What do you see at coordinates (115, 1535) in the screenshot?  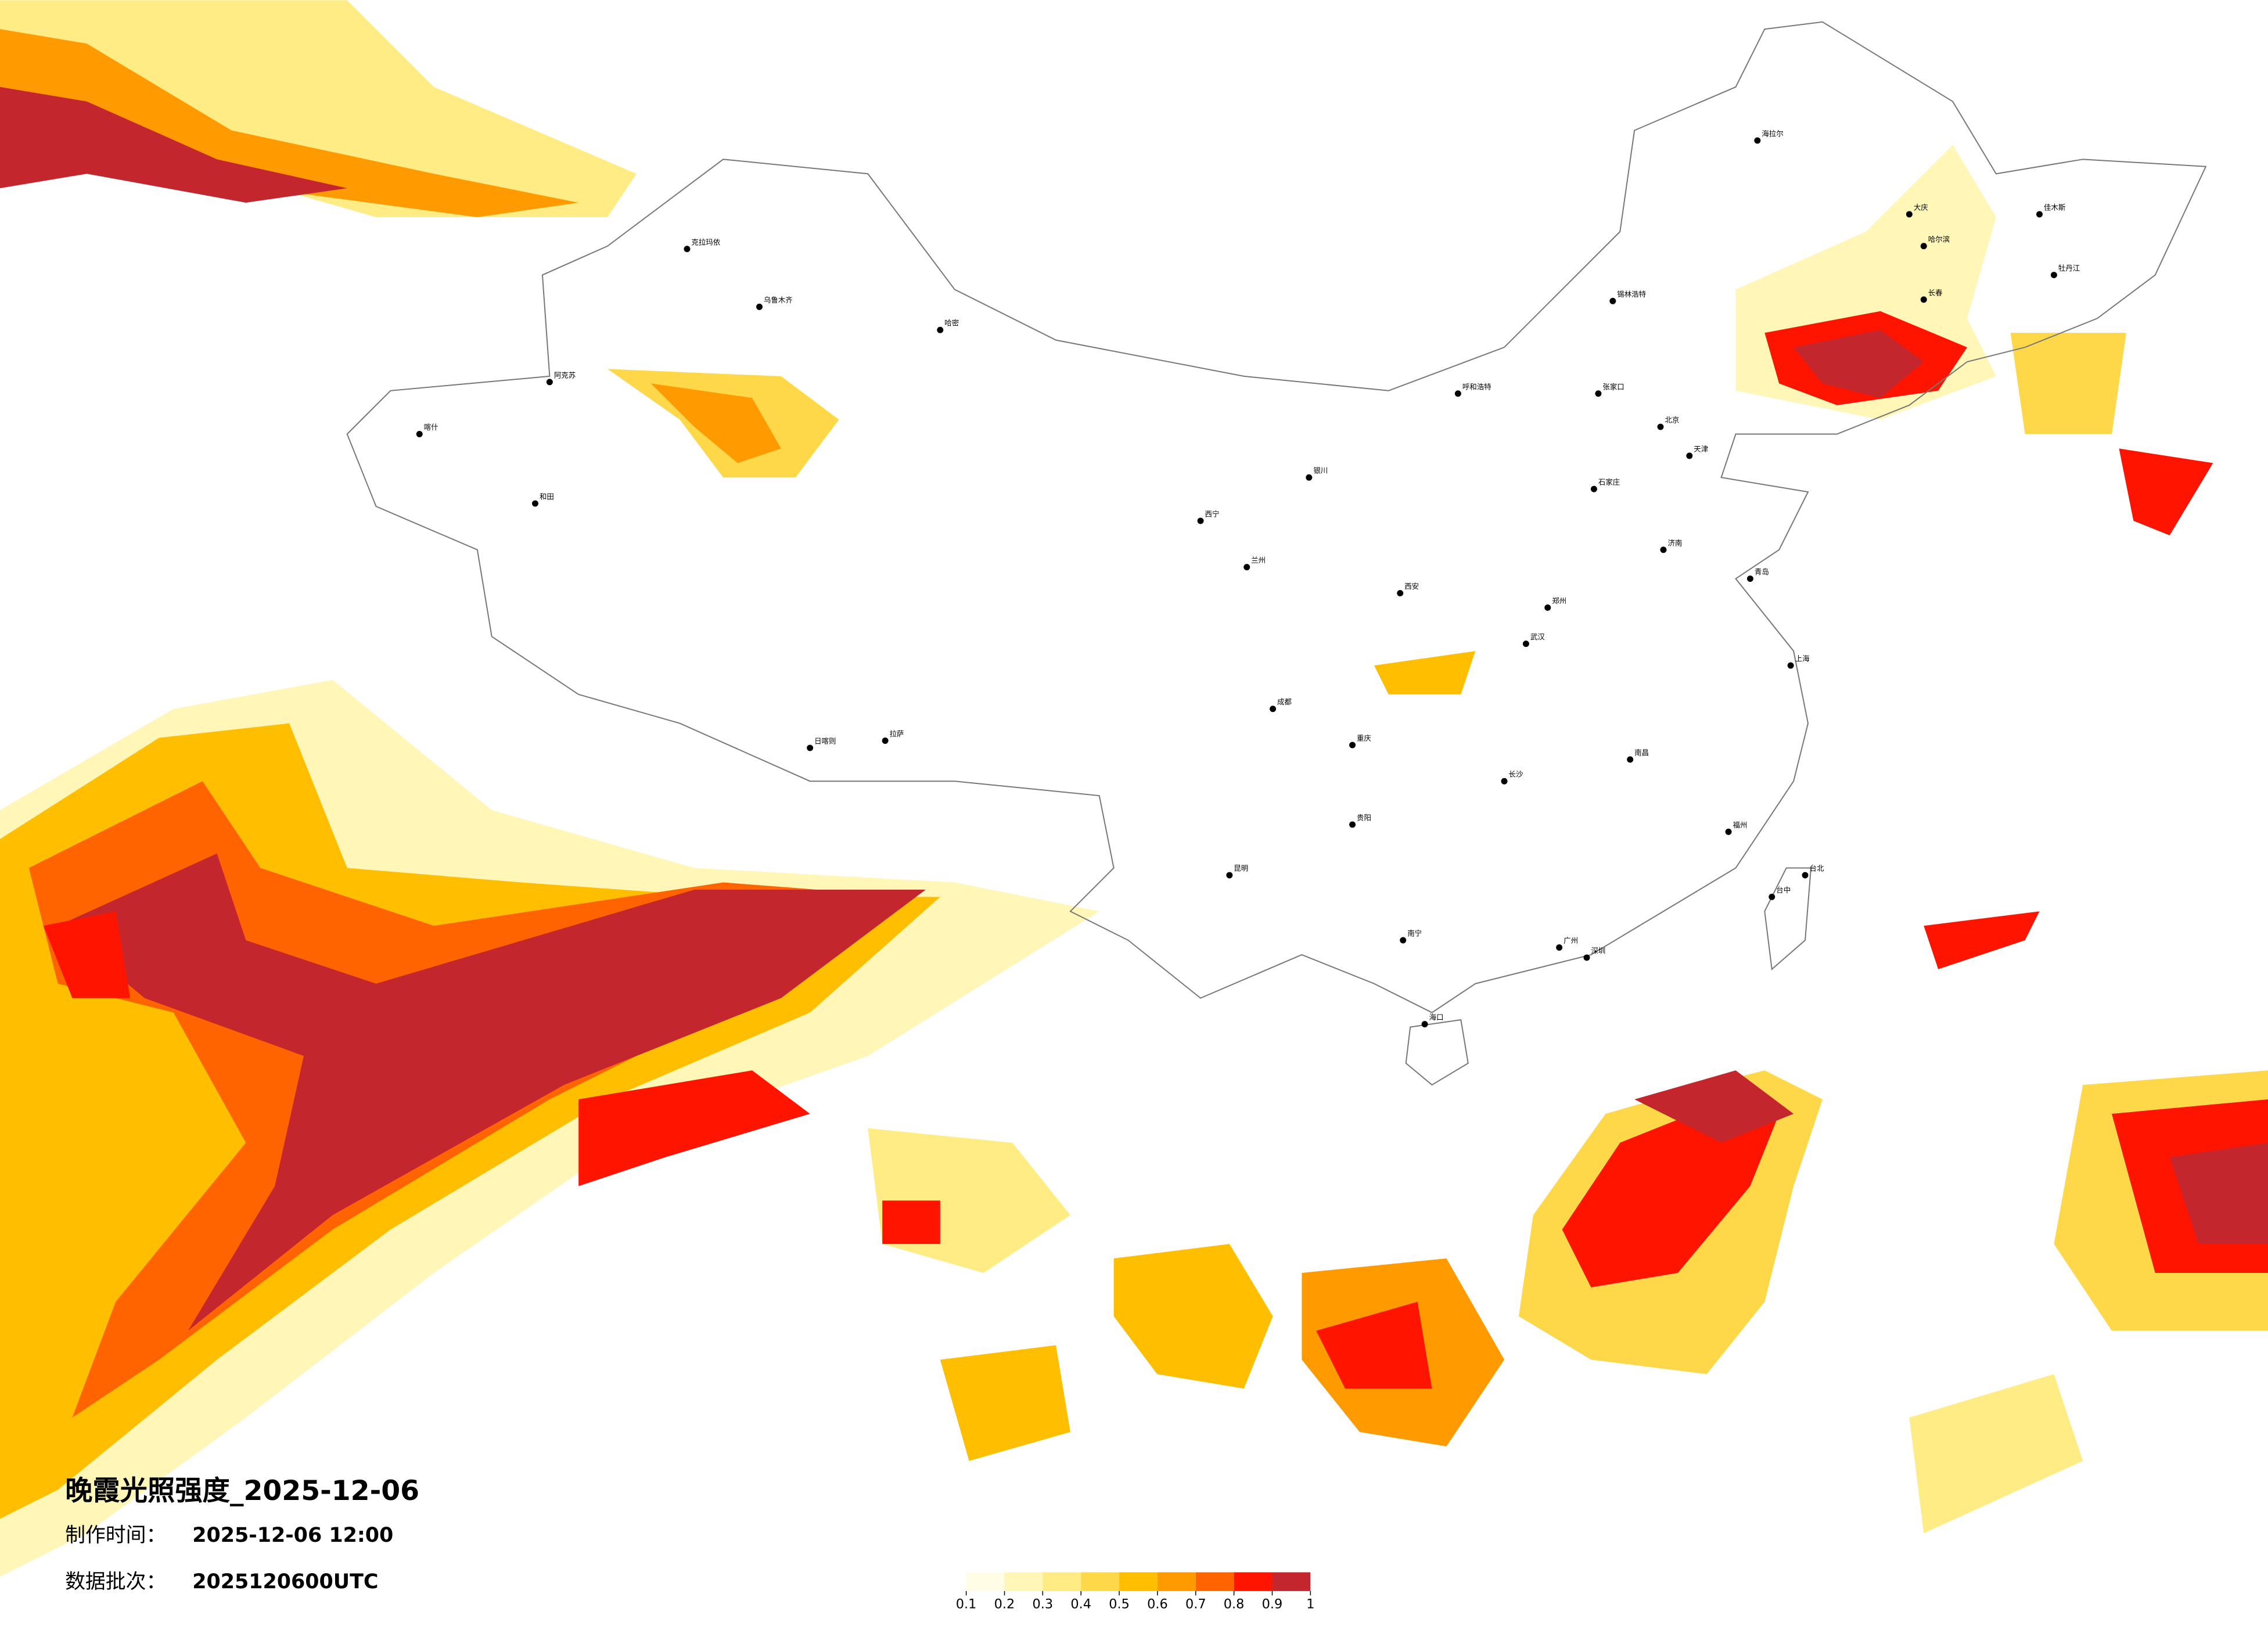 I see `info-label: 制作时间：` at bounding box center [115, 1535].